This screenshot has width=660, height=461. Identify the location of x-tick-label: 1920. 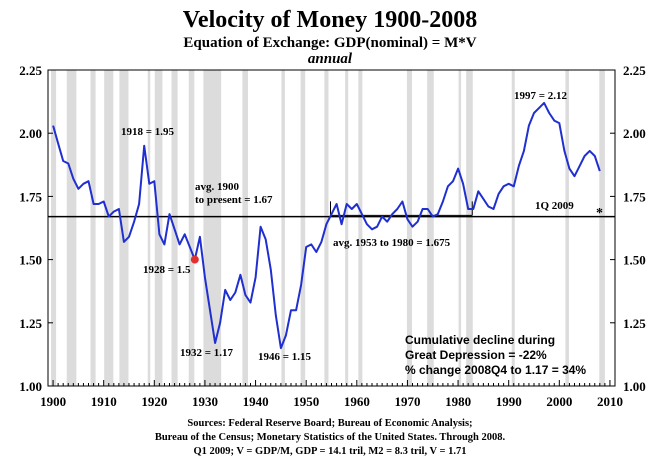
(154, 401).